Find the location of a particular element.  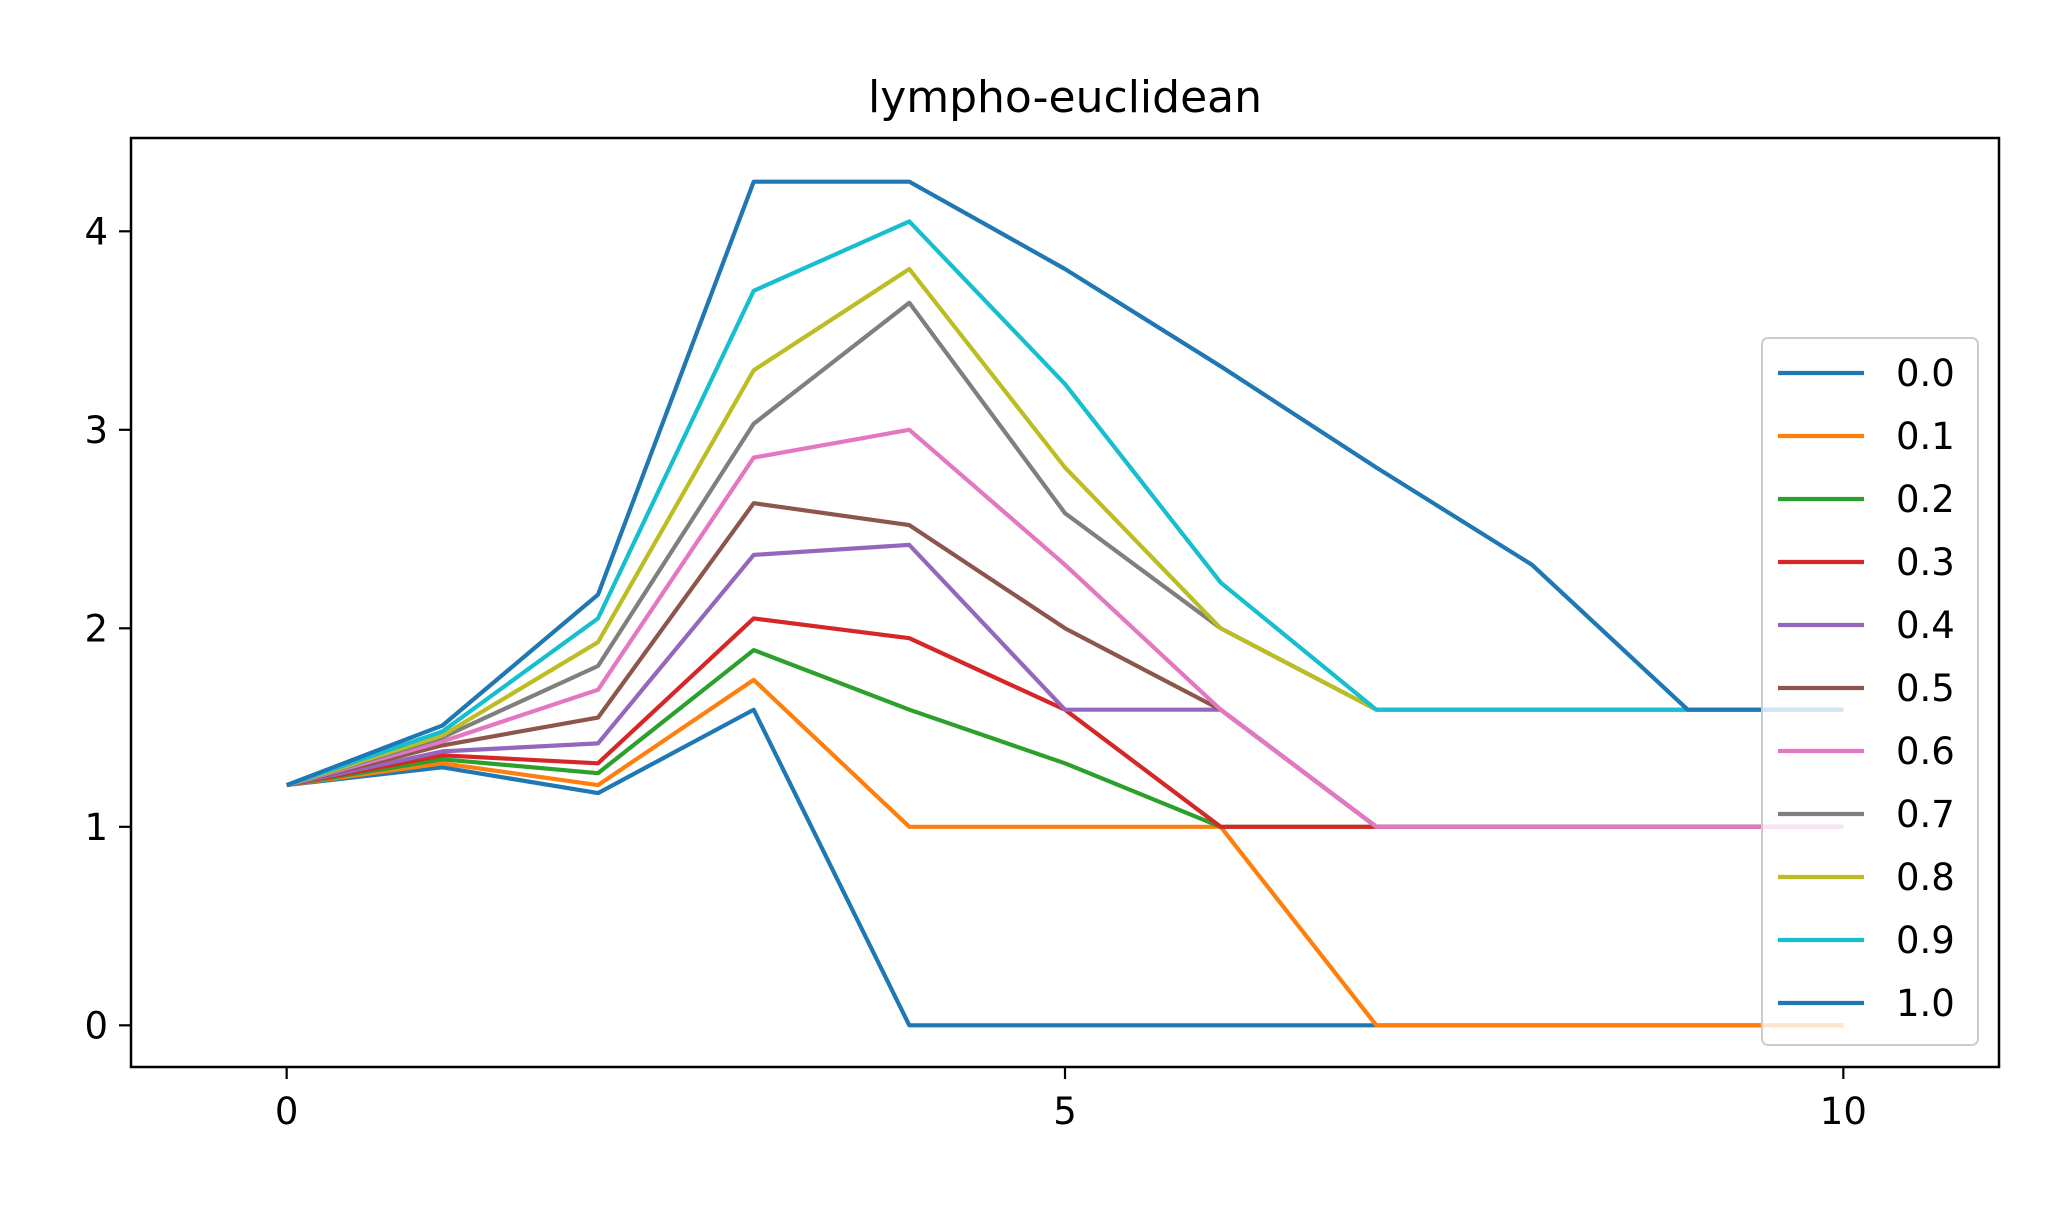

legend-label-0.3: 0.3 is located at coordinates (1925, 562).